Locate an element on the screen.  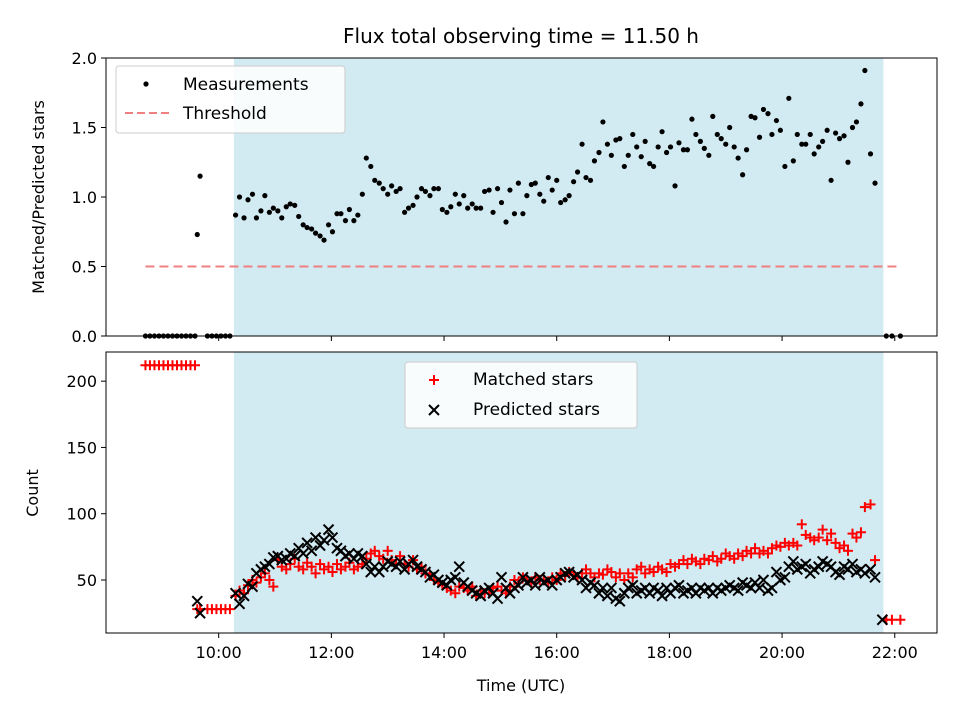
legend-x-b is located at coordinates (434, 410).